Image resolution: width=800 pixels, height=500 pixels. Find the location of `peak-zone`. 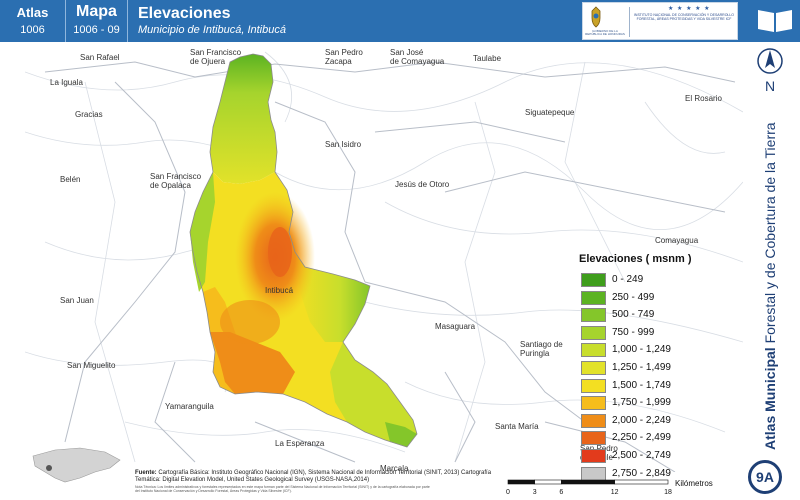

peak-zone is located at coordinates (280, 252).